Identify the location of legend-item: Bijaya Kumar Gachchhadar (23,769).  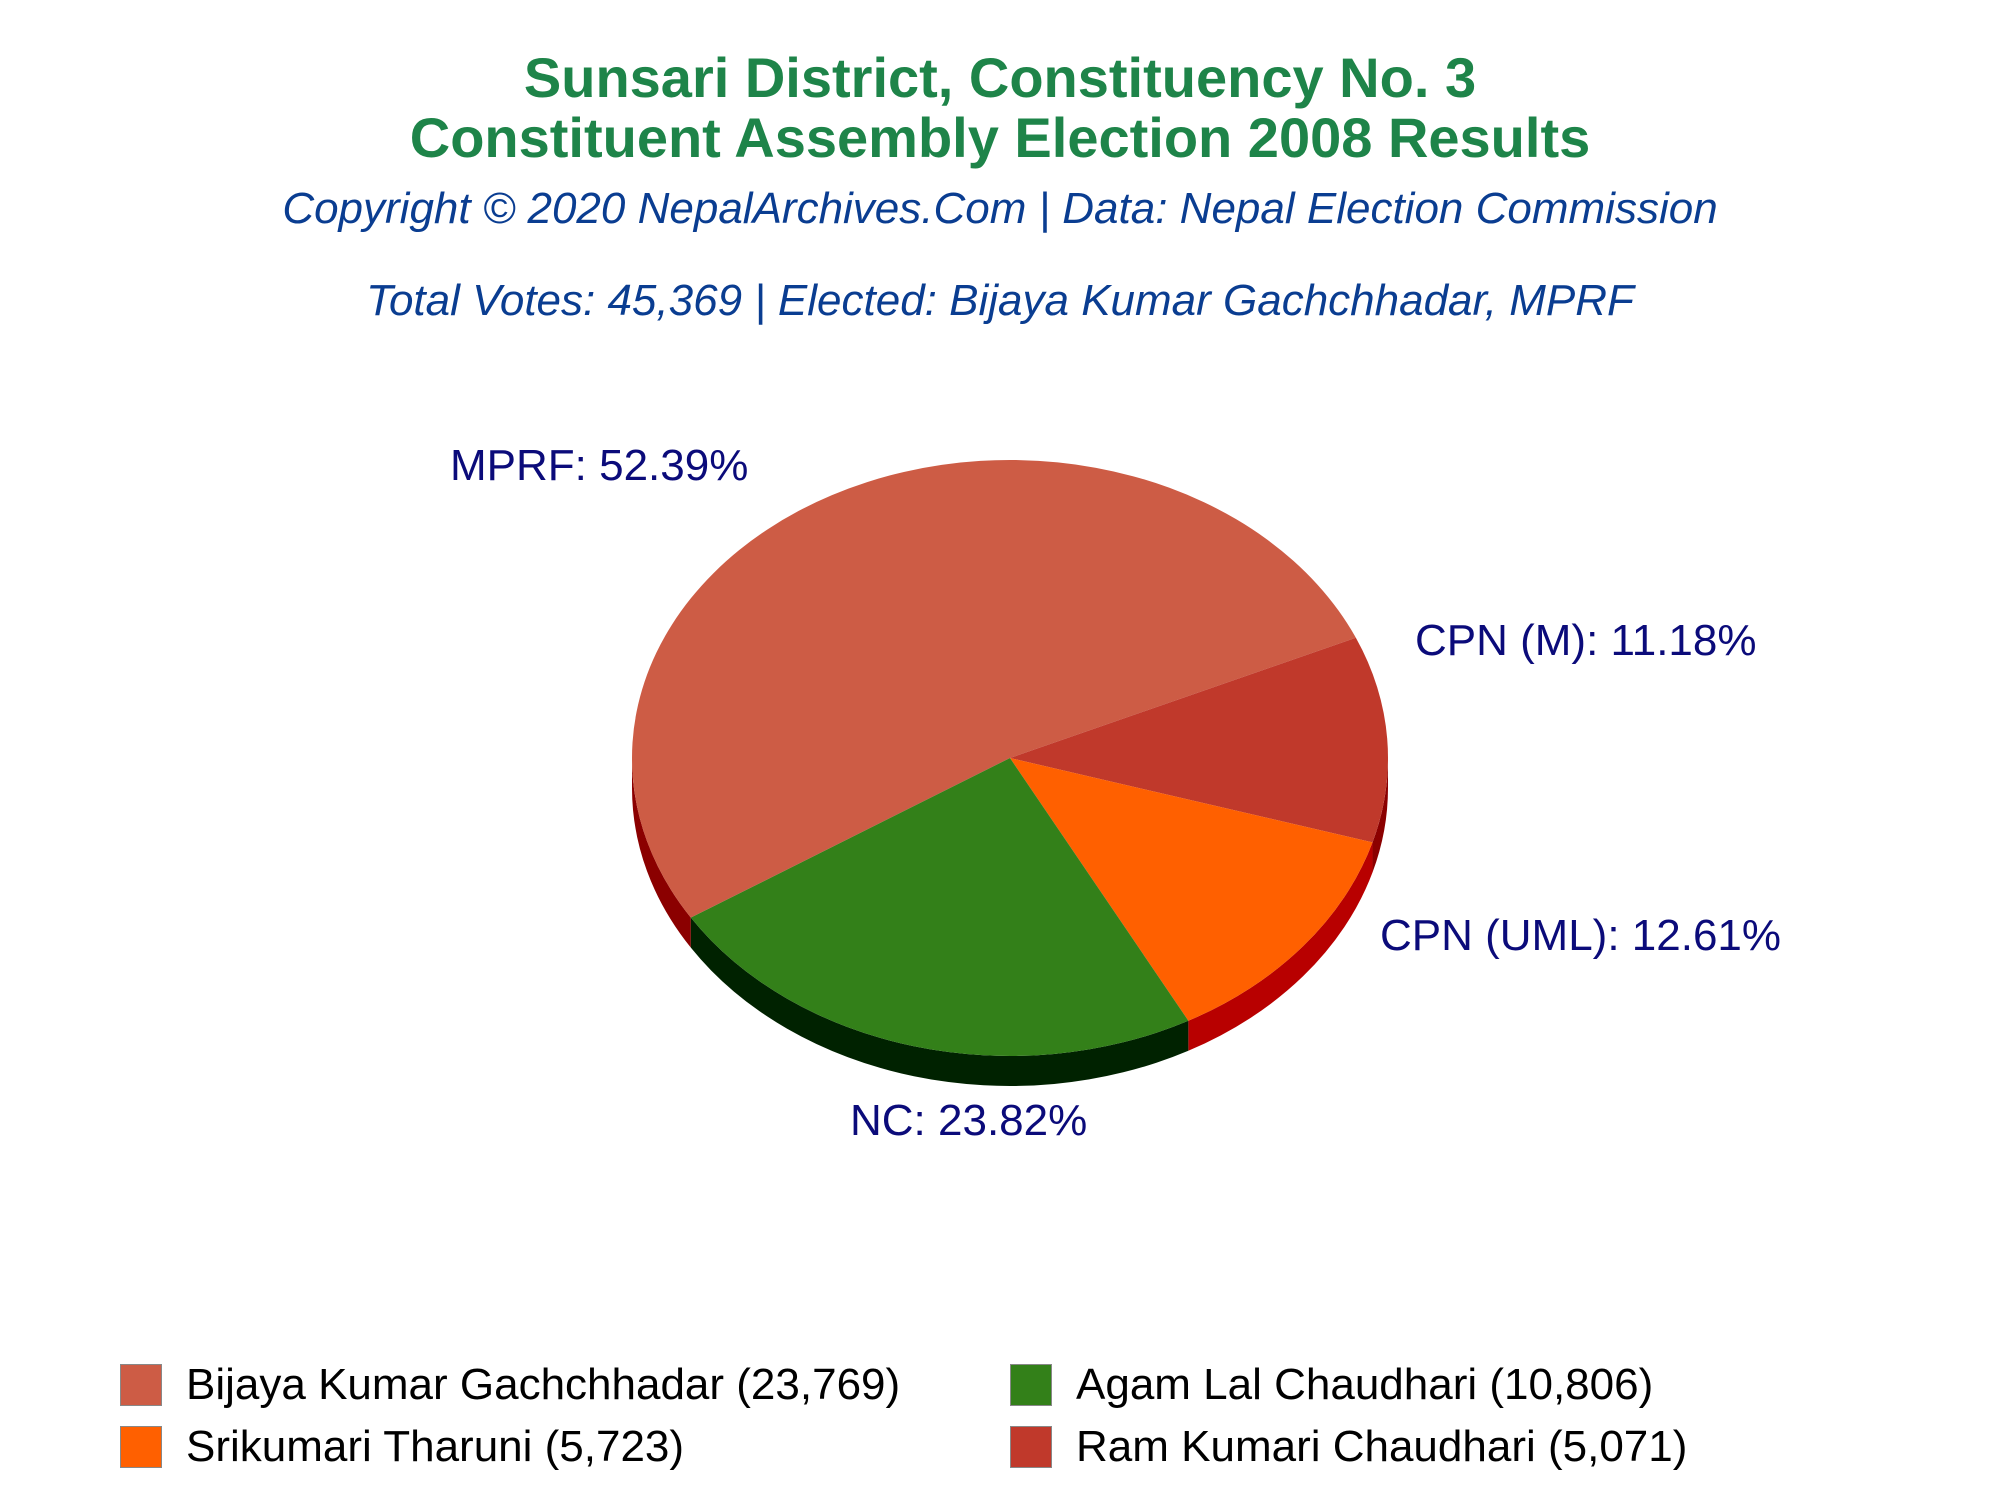
(510, 1385).